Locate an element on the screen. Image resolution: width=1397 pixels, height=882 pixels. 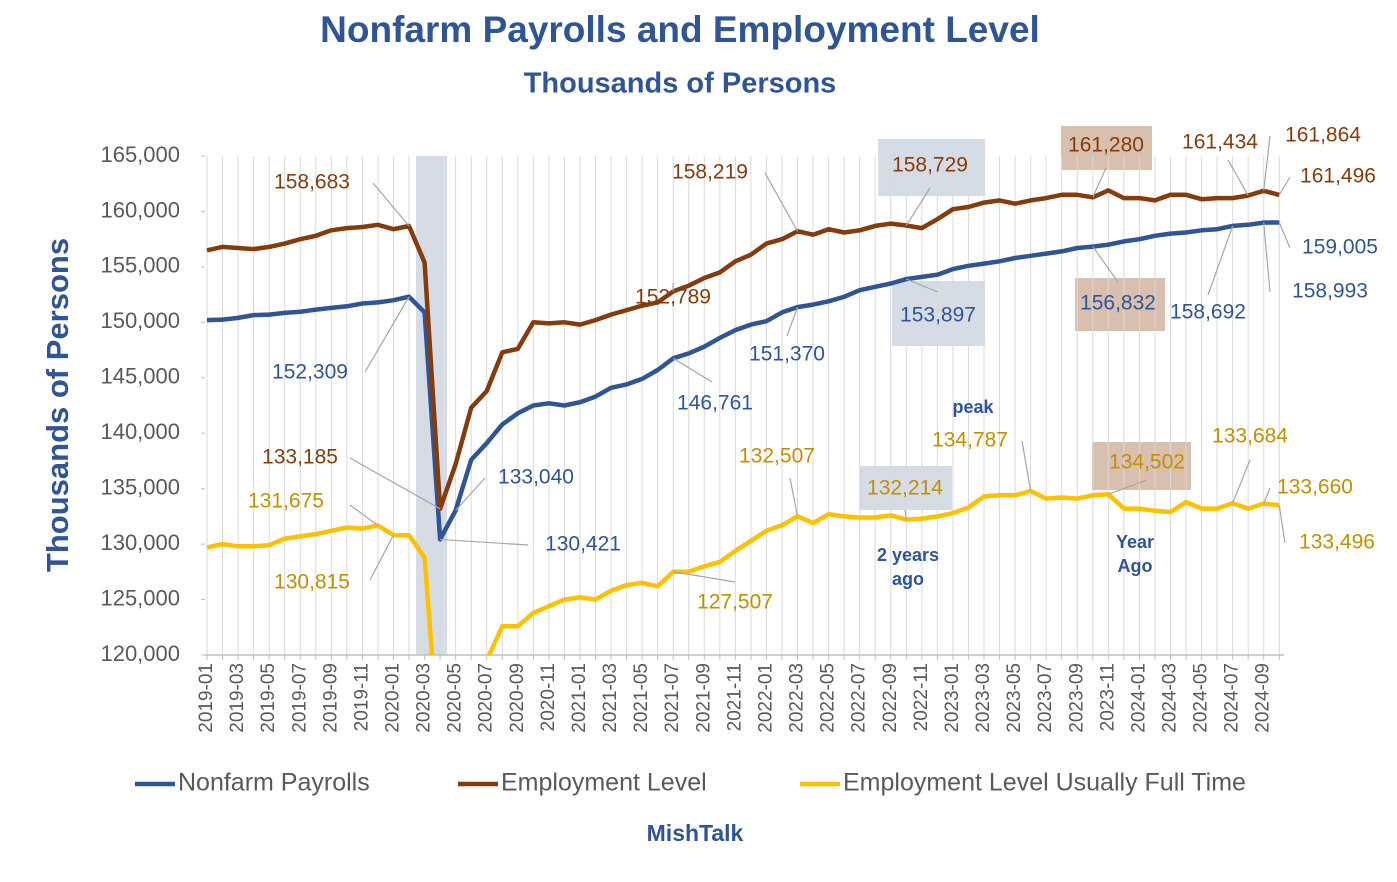
x-tick-label: 2024-01 is located at coordinates (1138, 698).